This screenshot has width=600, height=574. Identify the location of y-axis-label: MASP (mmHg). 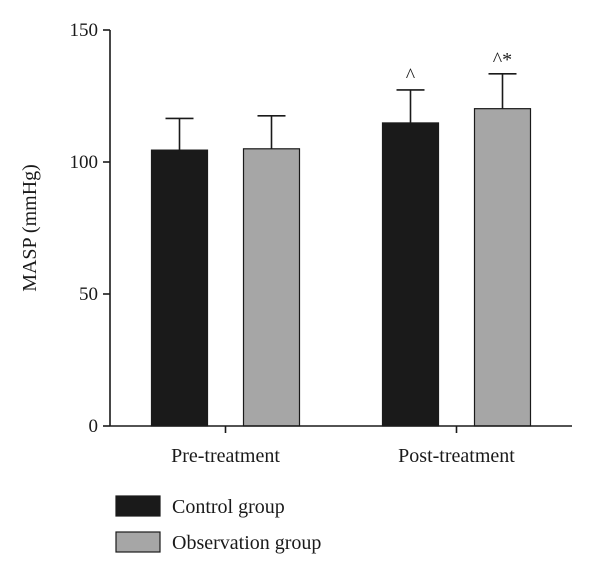
(30, 228).